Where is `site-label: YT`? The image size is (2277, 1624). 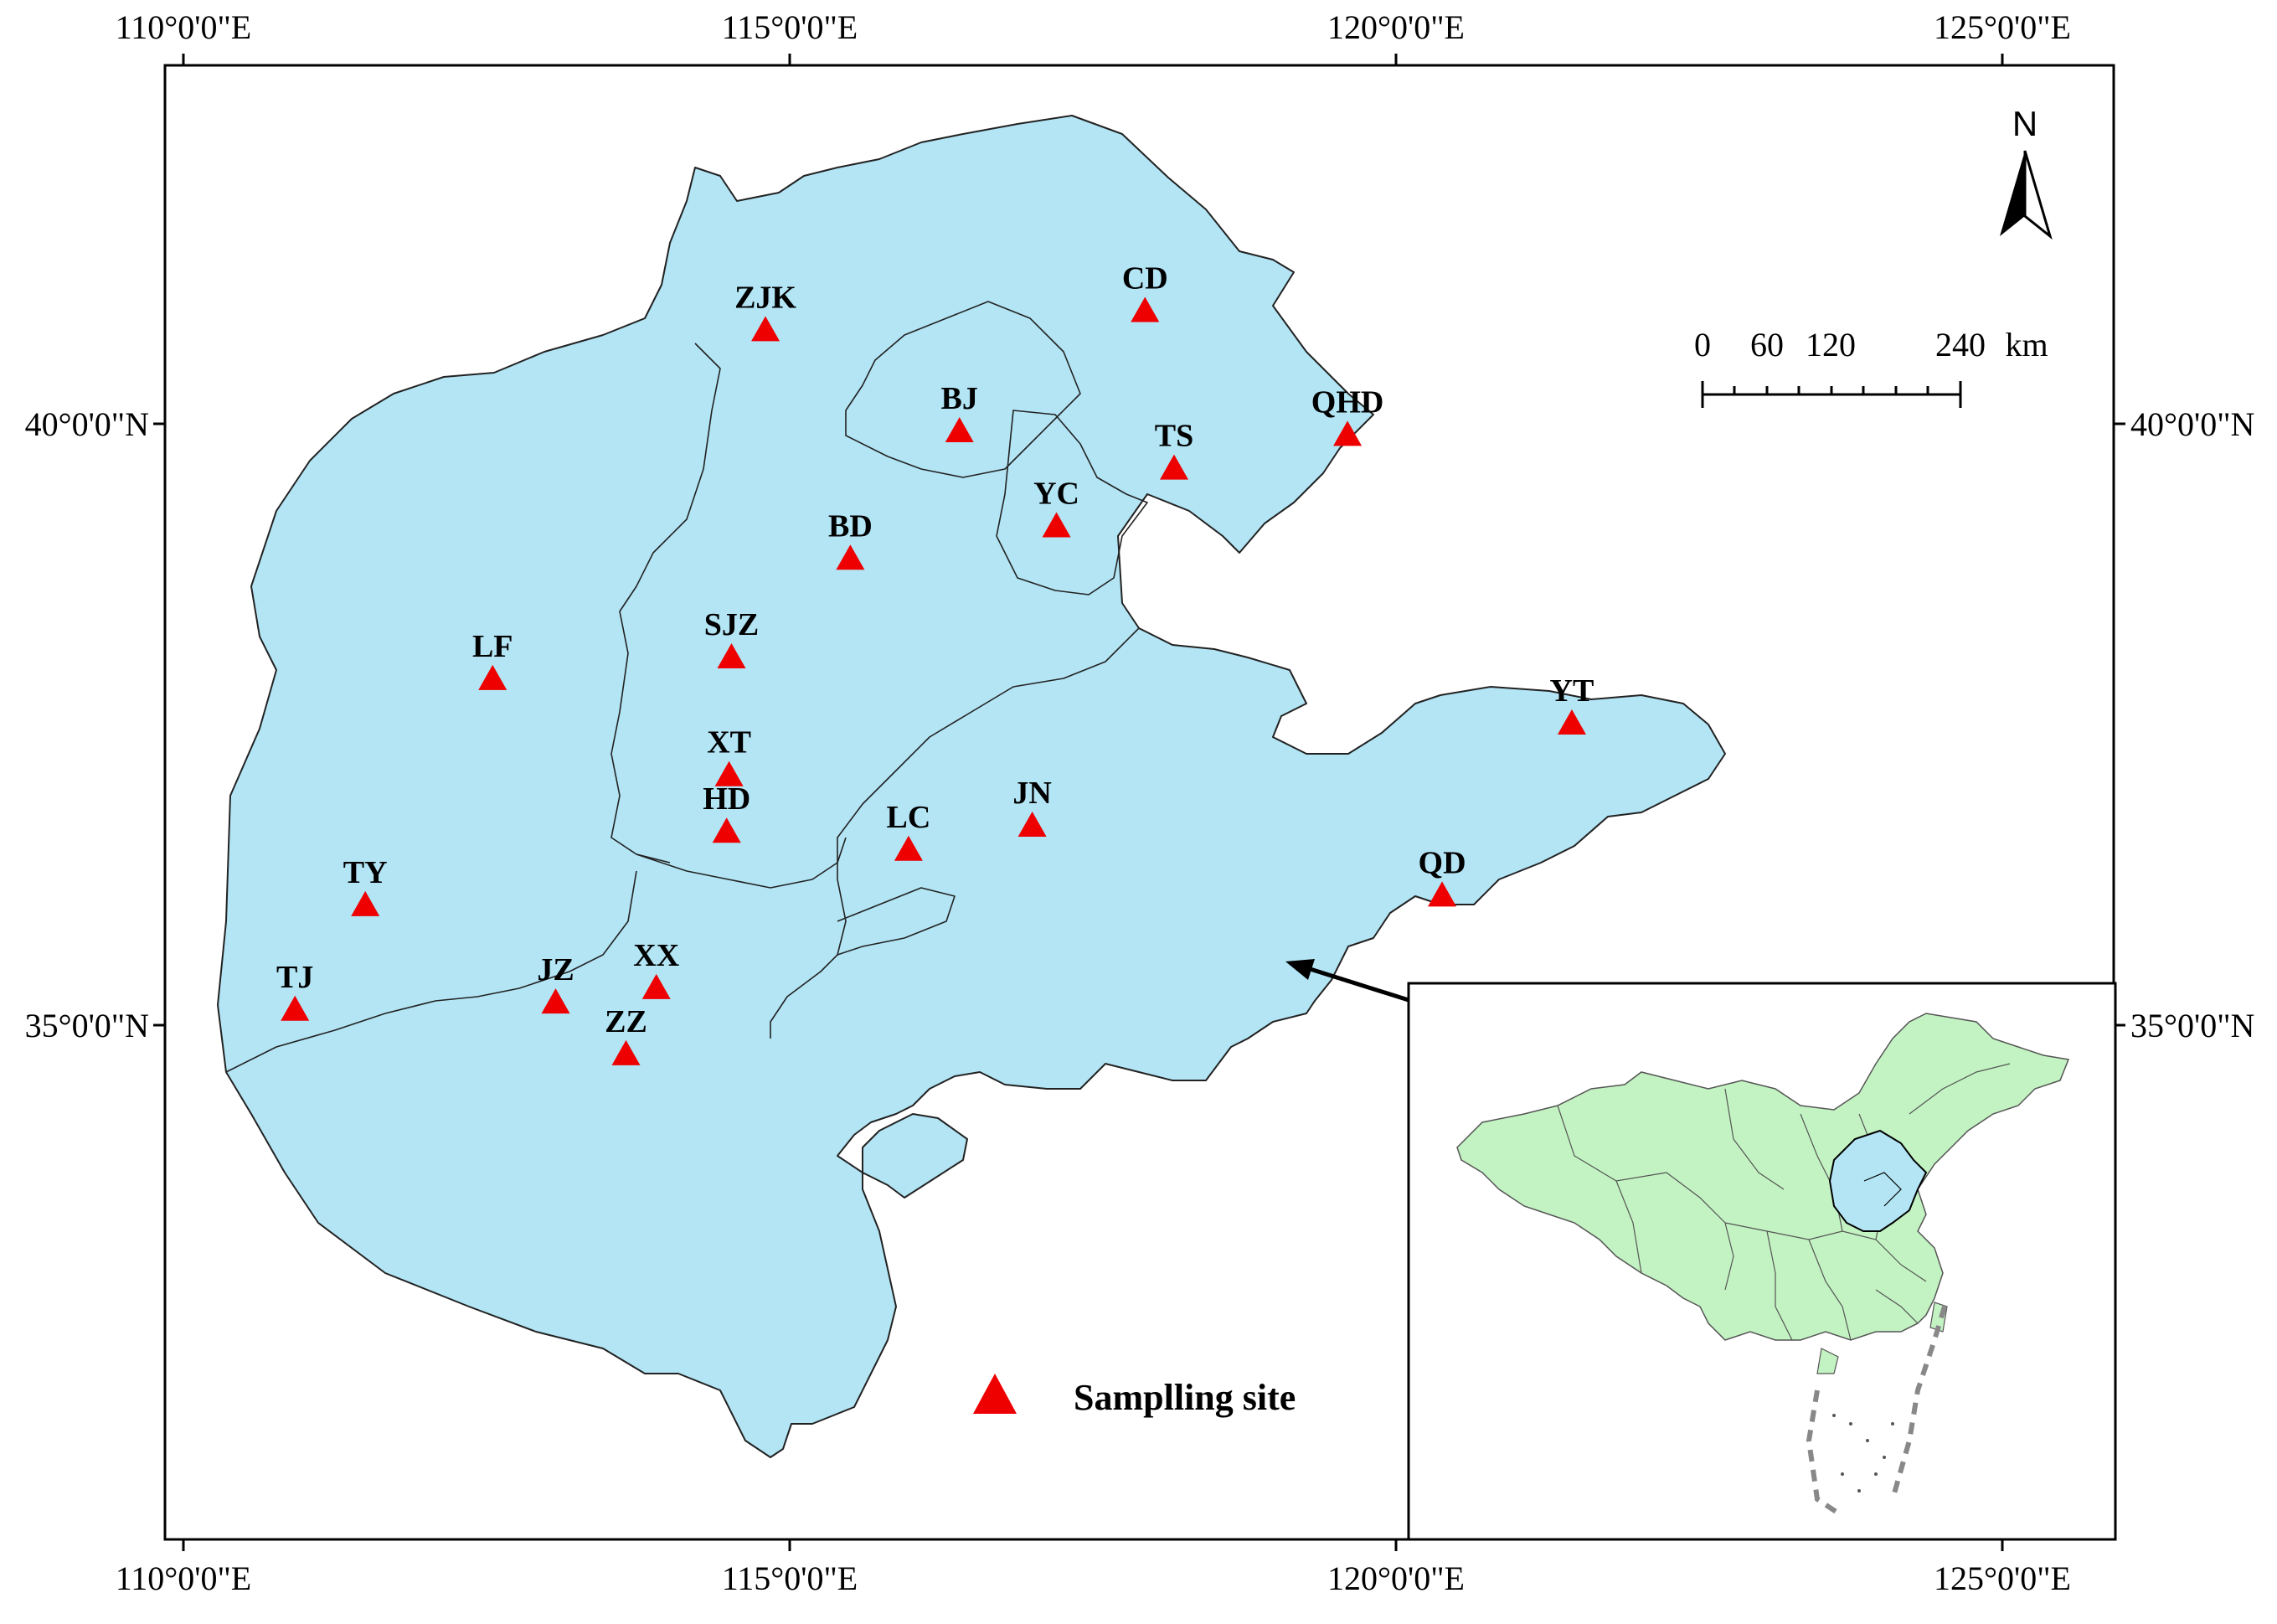
site-label: YT is located at coordinates (1572, 691).